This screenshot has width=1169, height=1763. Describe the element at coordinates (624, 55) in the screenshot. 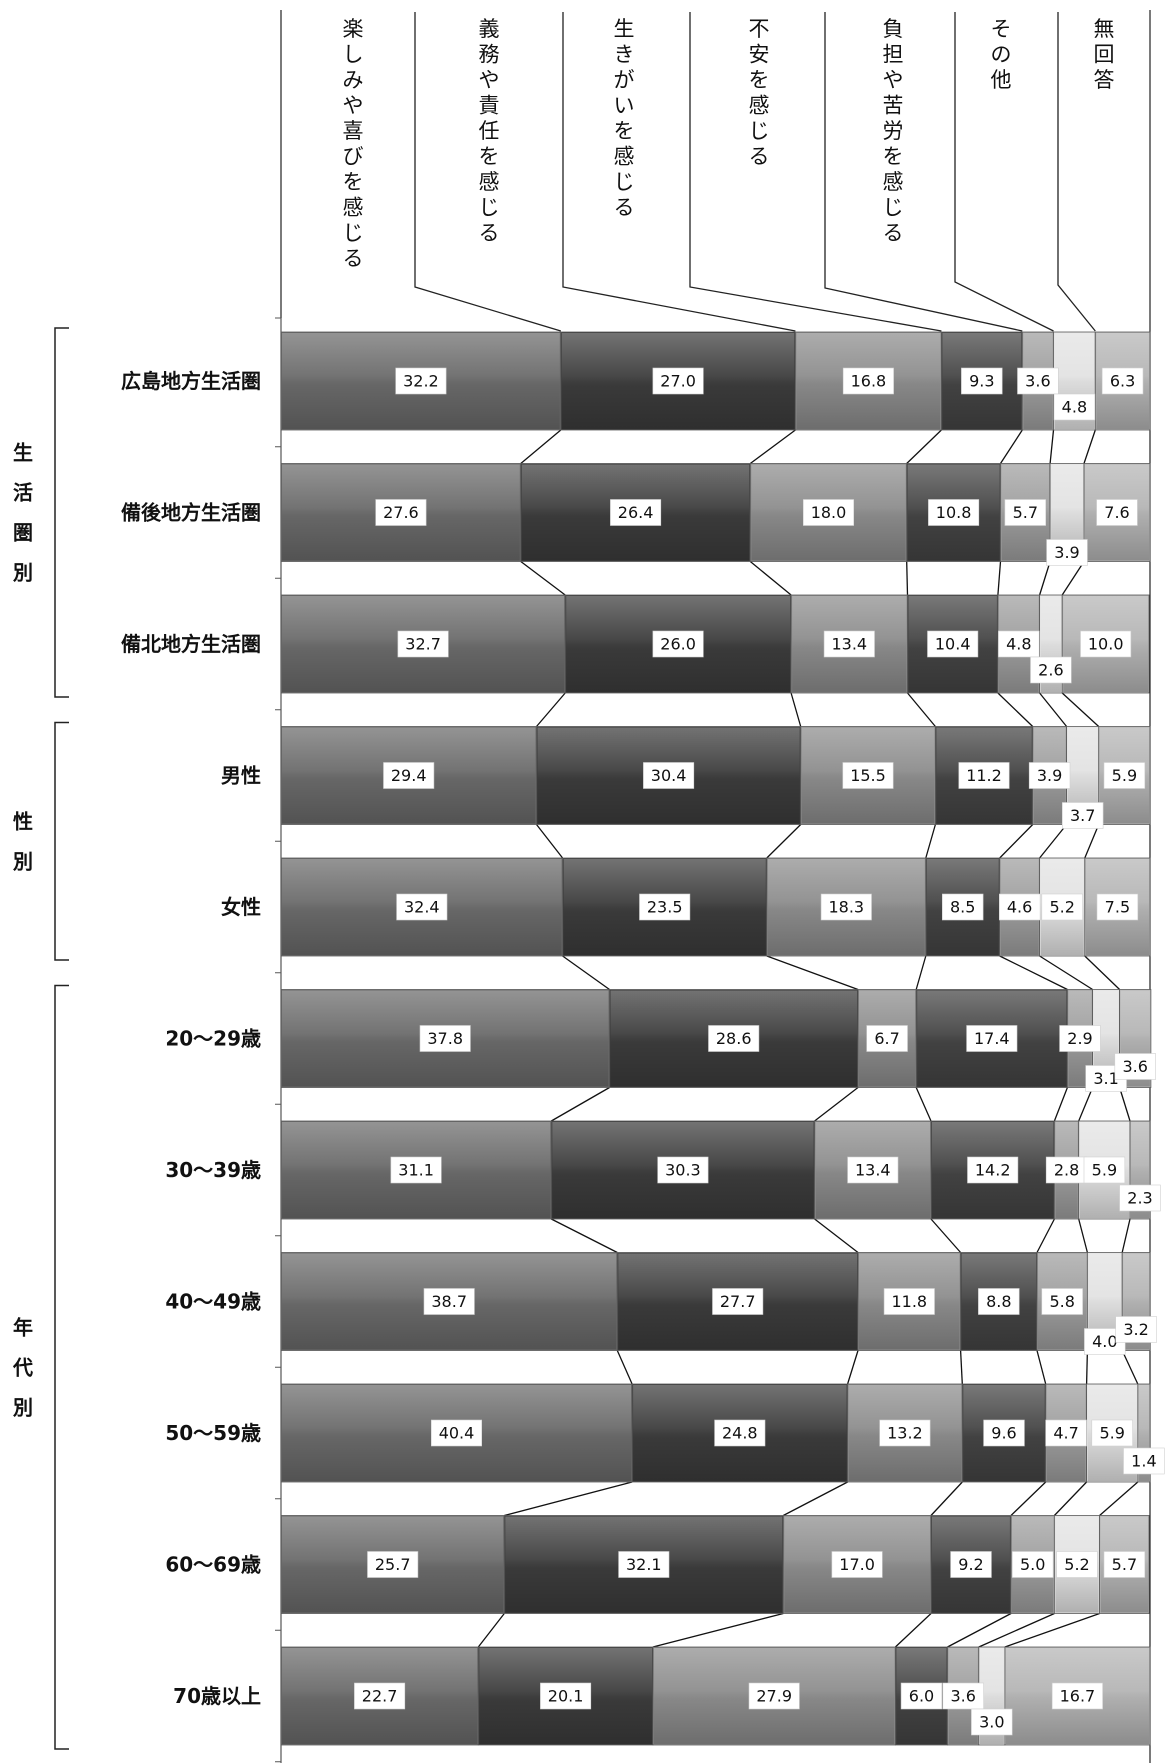

I see `column-header-char: き` at that location.